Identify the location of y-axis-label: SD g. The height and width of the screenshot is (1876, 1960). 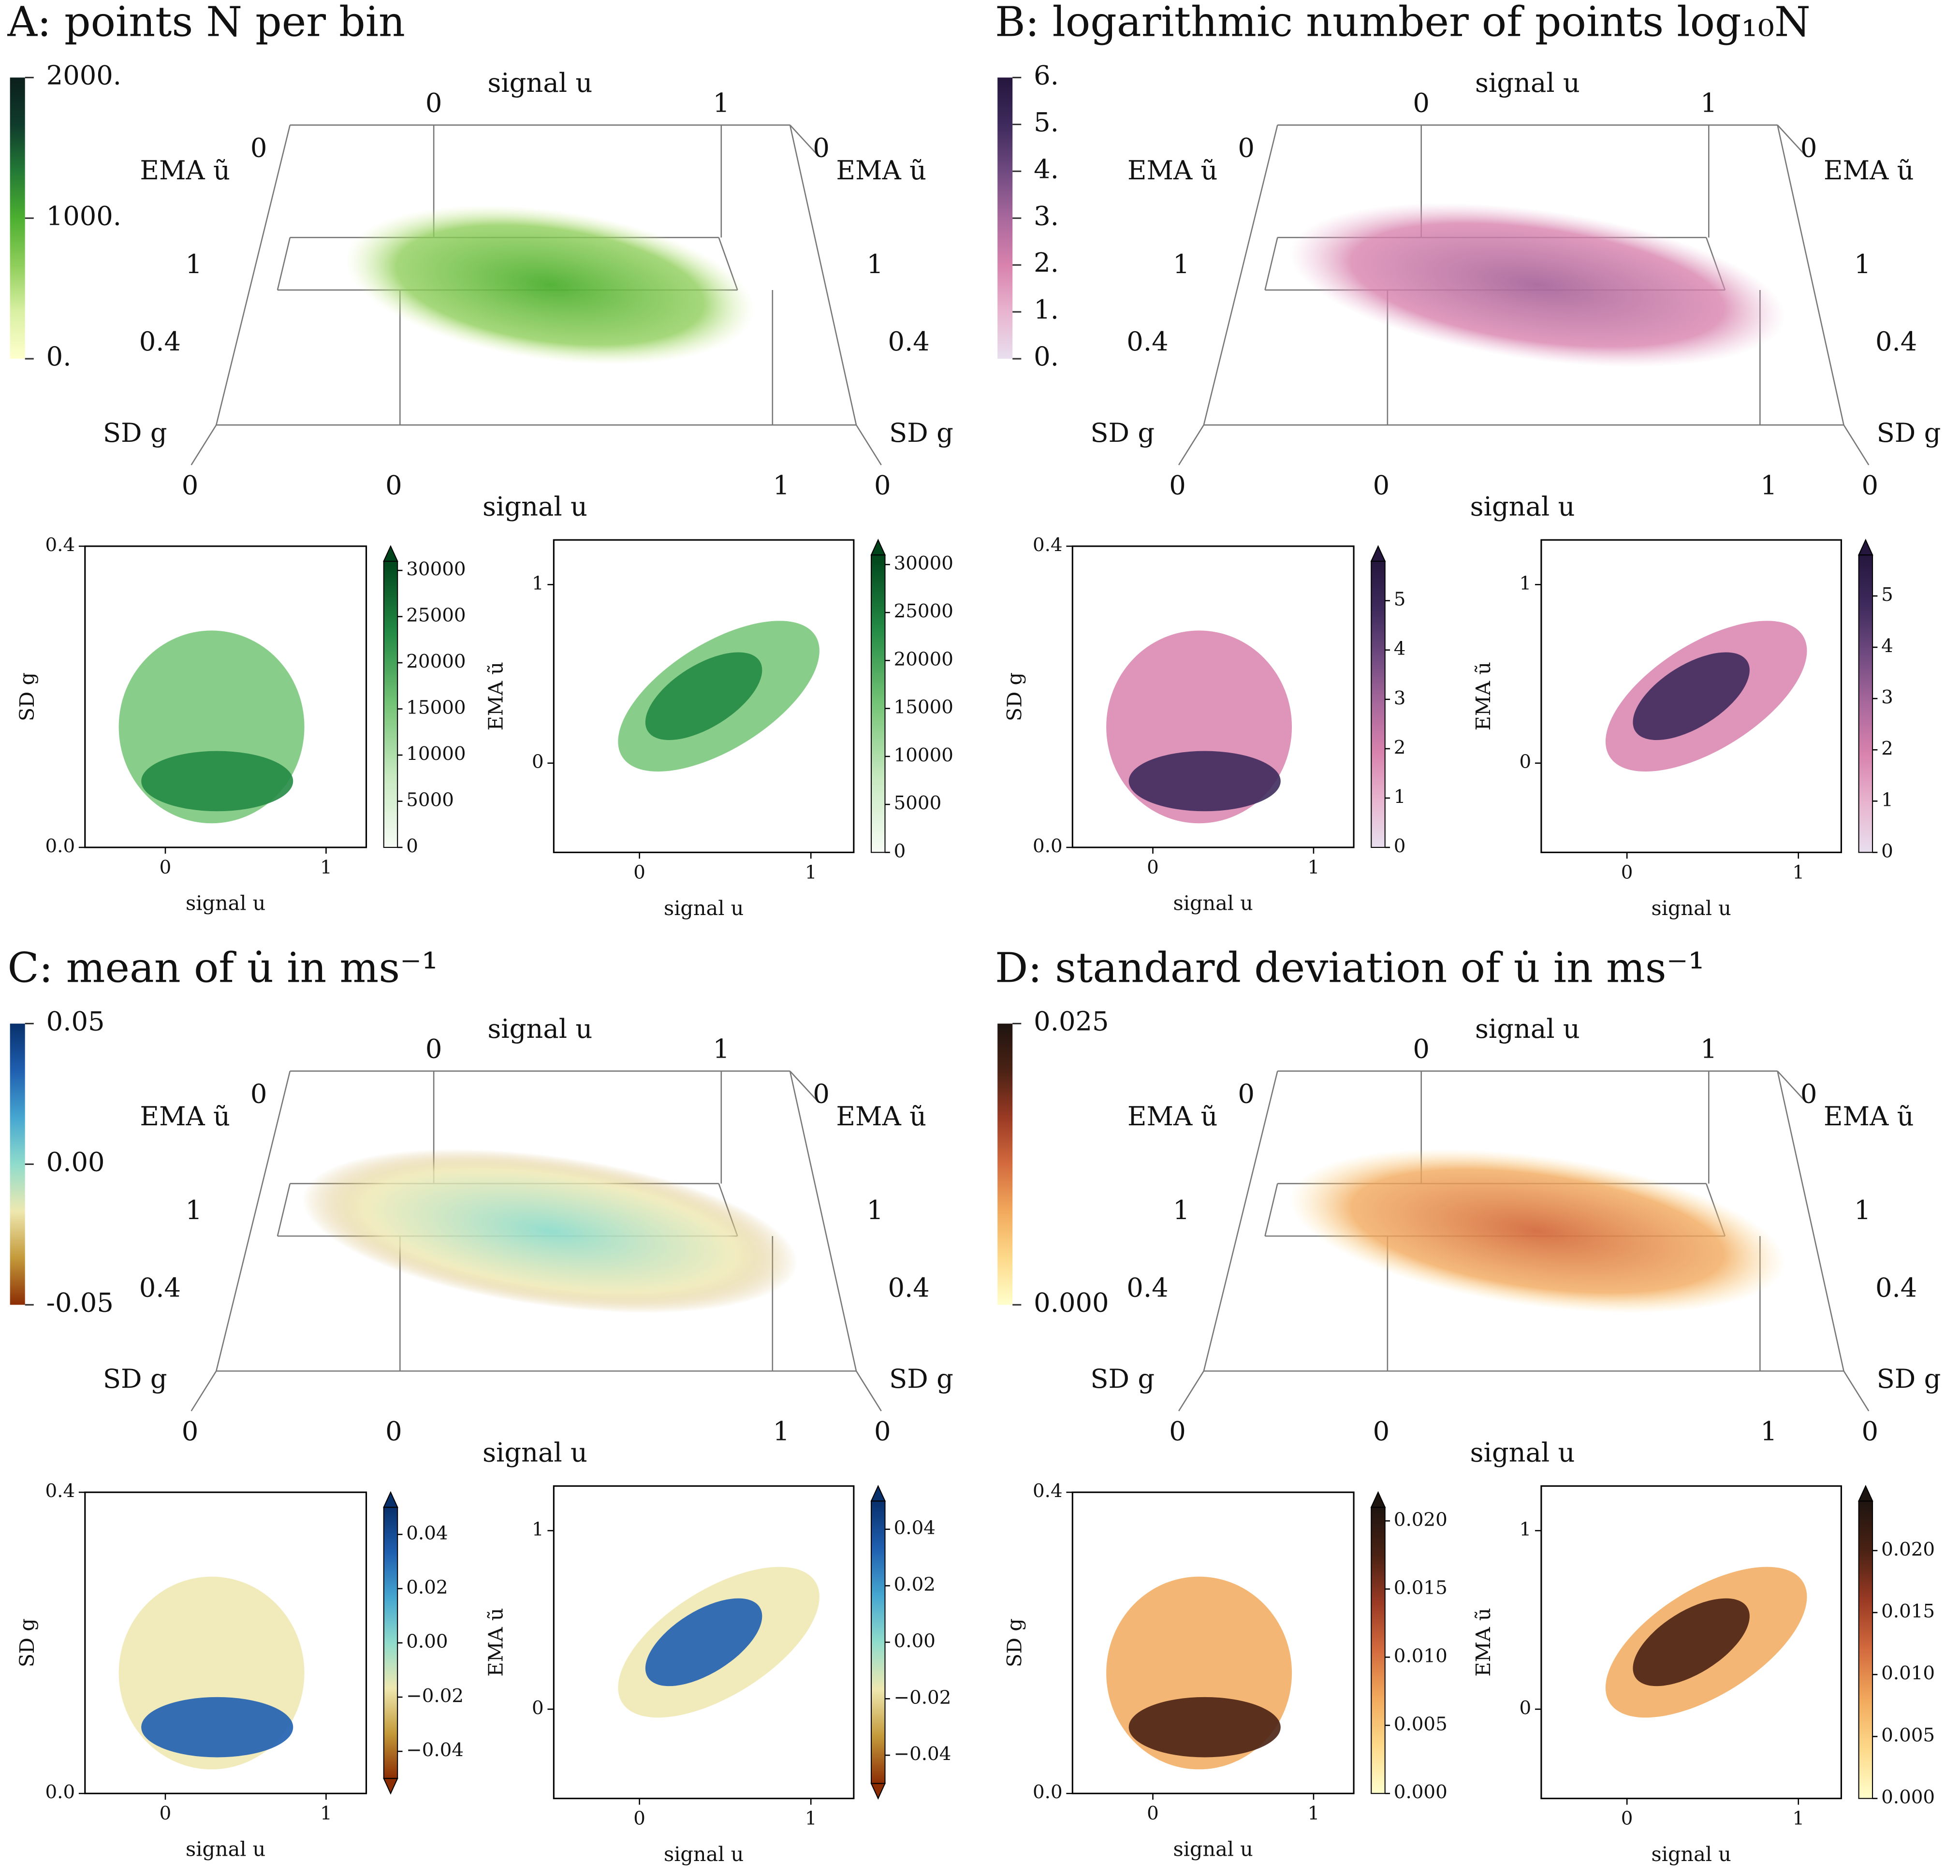
(27, 1643).